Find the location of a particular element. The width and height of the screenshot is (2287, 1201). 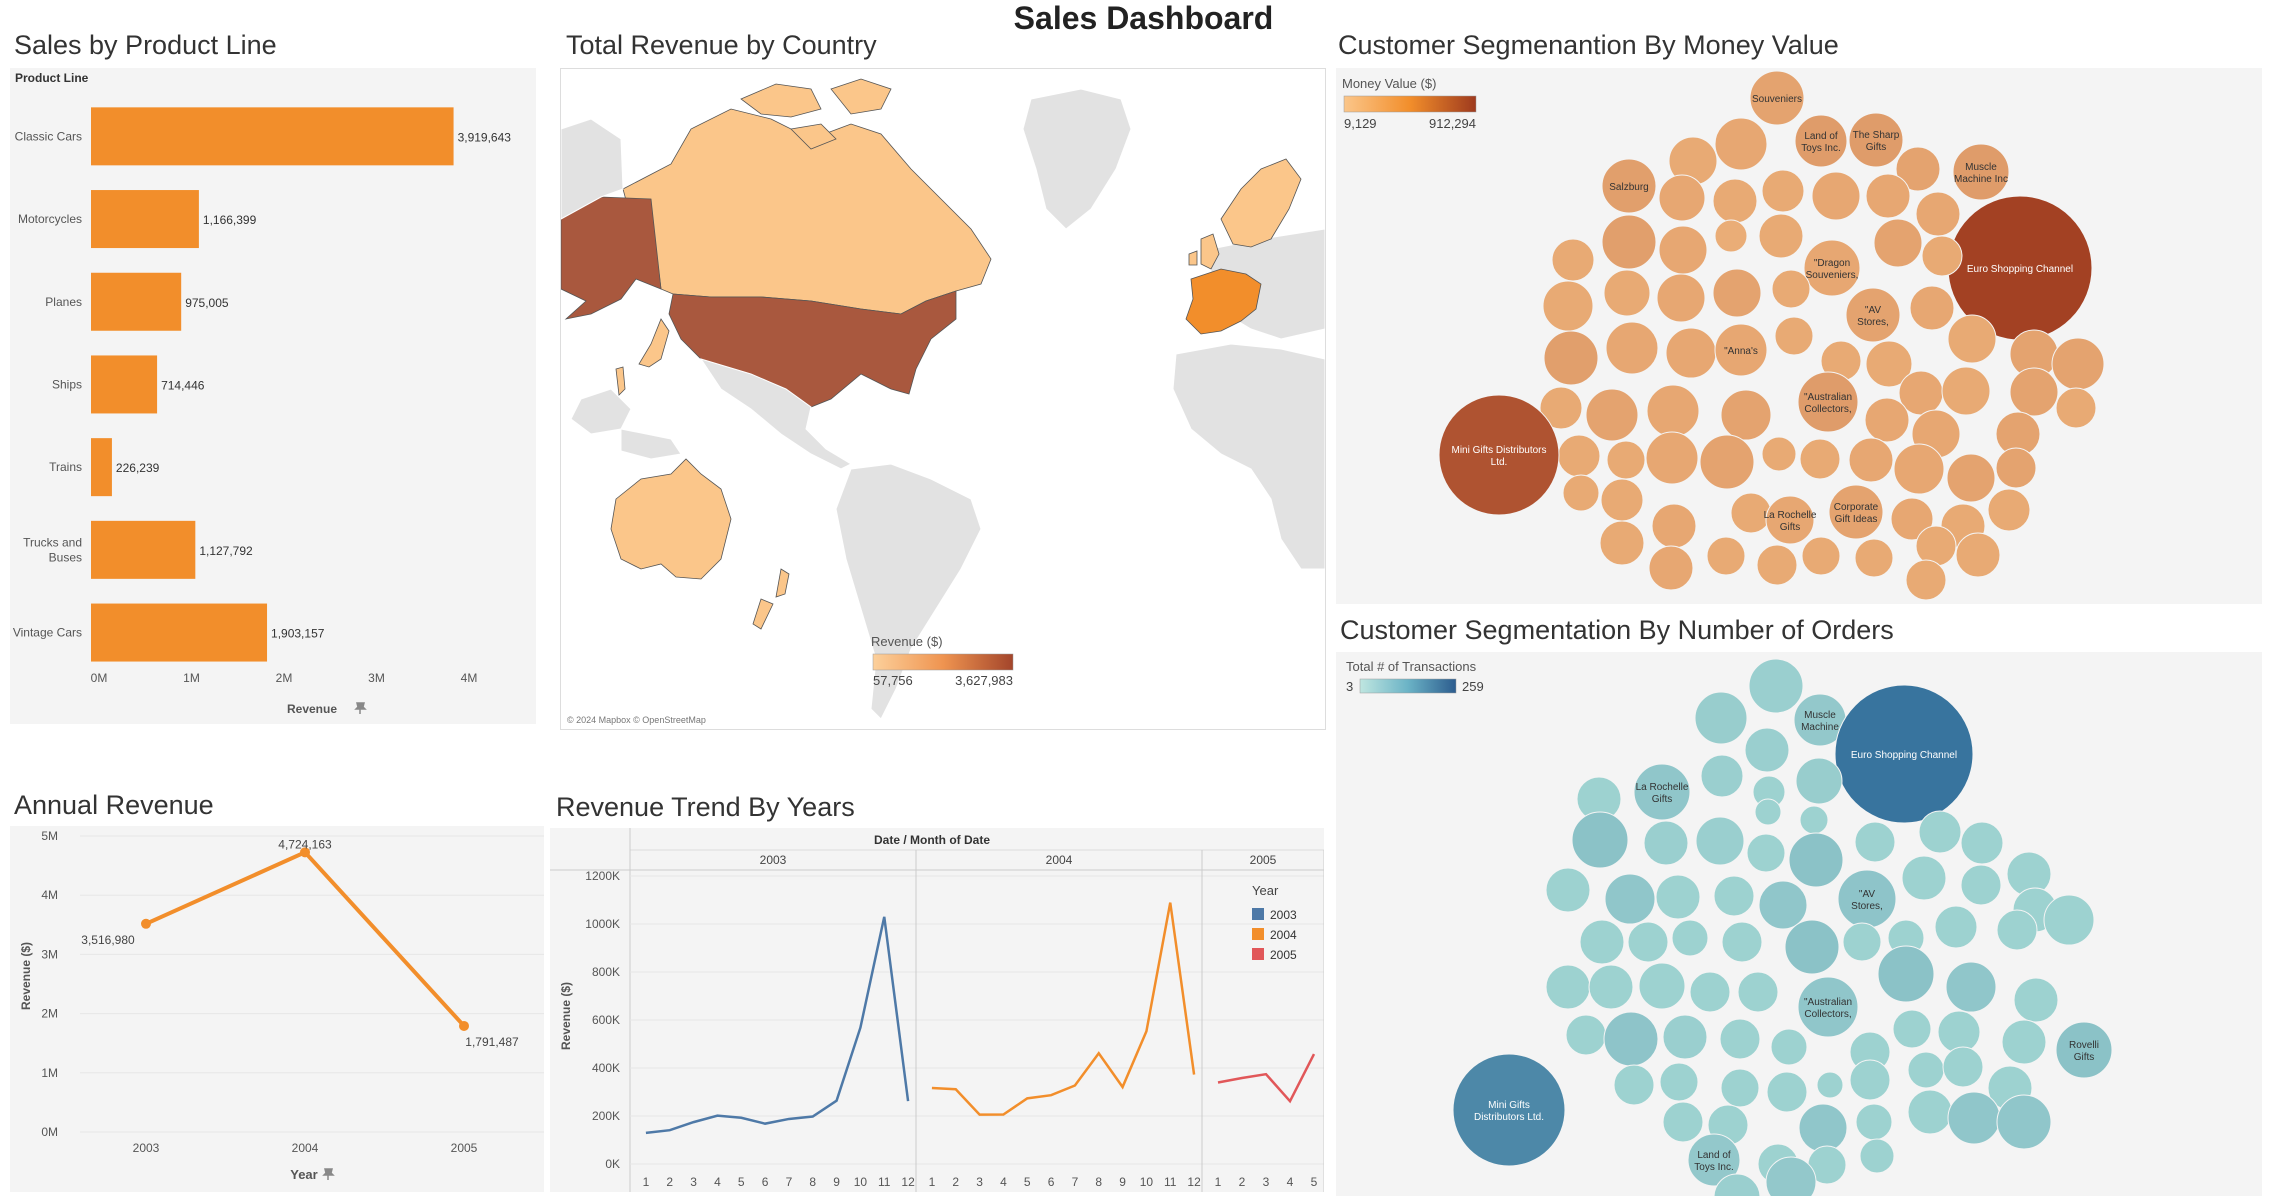

annual-line is located at coordinates (305, 938).